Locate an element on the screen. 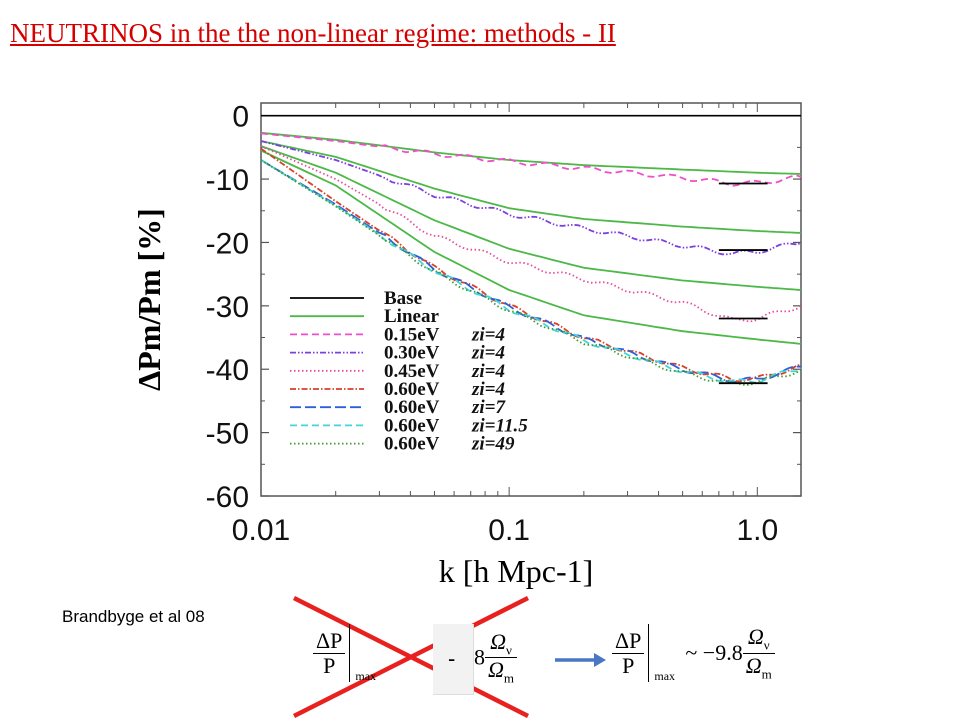  formula-mid-num: Ω is located at coordinates (498, 641).